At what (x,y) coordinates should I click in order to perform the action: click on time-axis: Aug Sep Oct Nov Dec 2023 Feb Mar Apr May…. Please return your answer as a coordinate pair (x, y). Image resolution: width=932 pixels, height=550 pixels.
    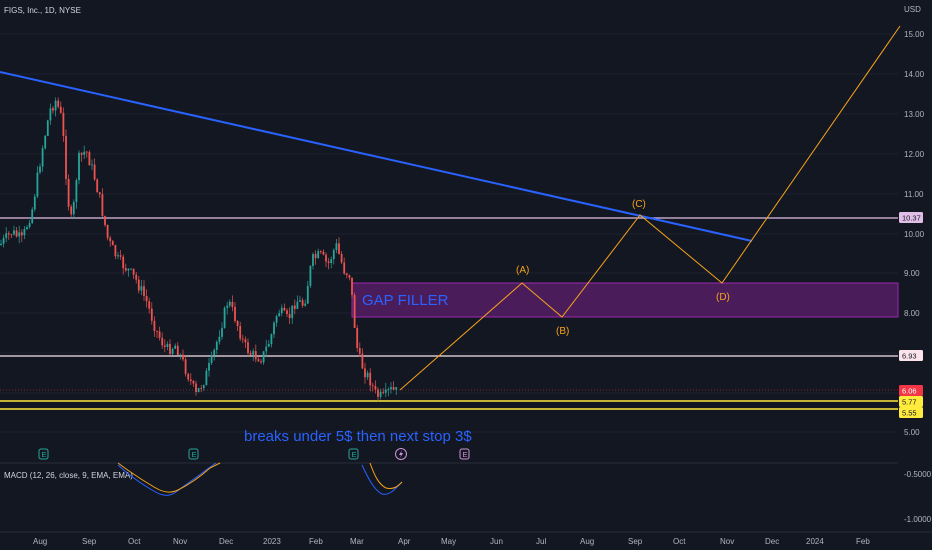
    Looking at the image, I should click on (451, 541).